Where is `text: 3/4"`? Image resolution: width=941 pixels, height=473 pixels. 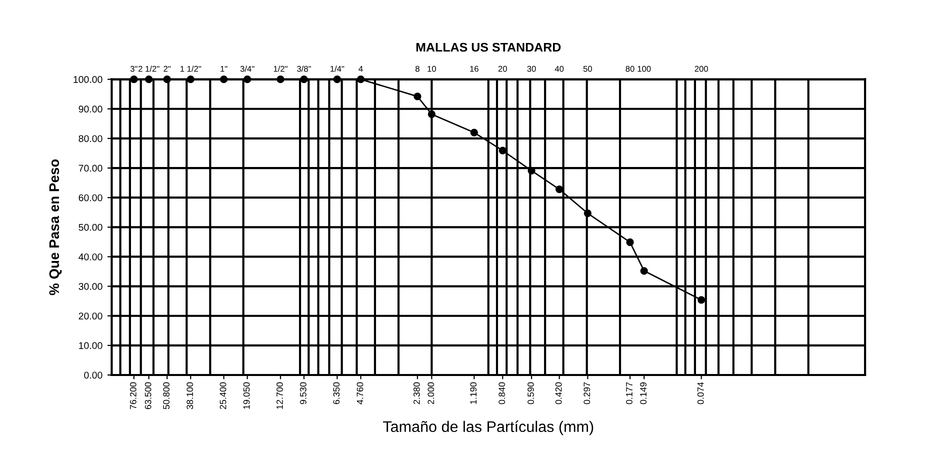
text: 3/4" is located at coordinates (247, 69).